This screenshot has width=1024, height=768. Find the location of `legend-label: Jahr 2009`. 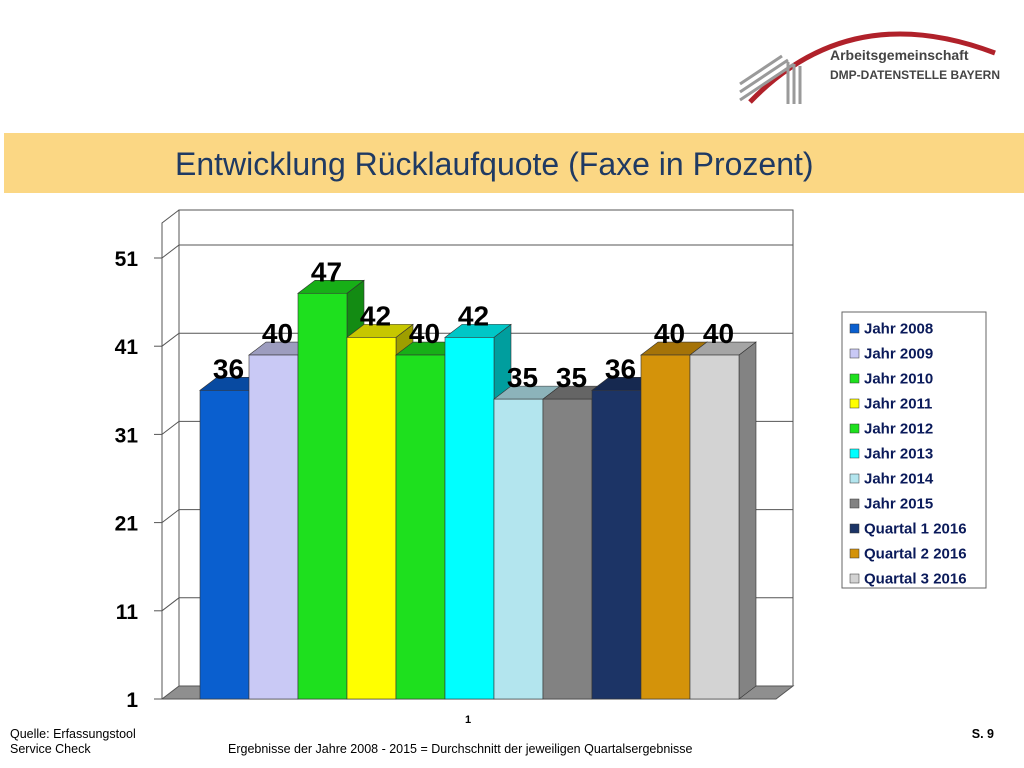

legend-label: Jahr 2009 is located at coordinates (898, 354).